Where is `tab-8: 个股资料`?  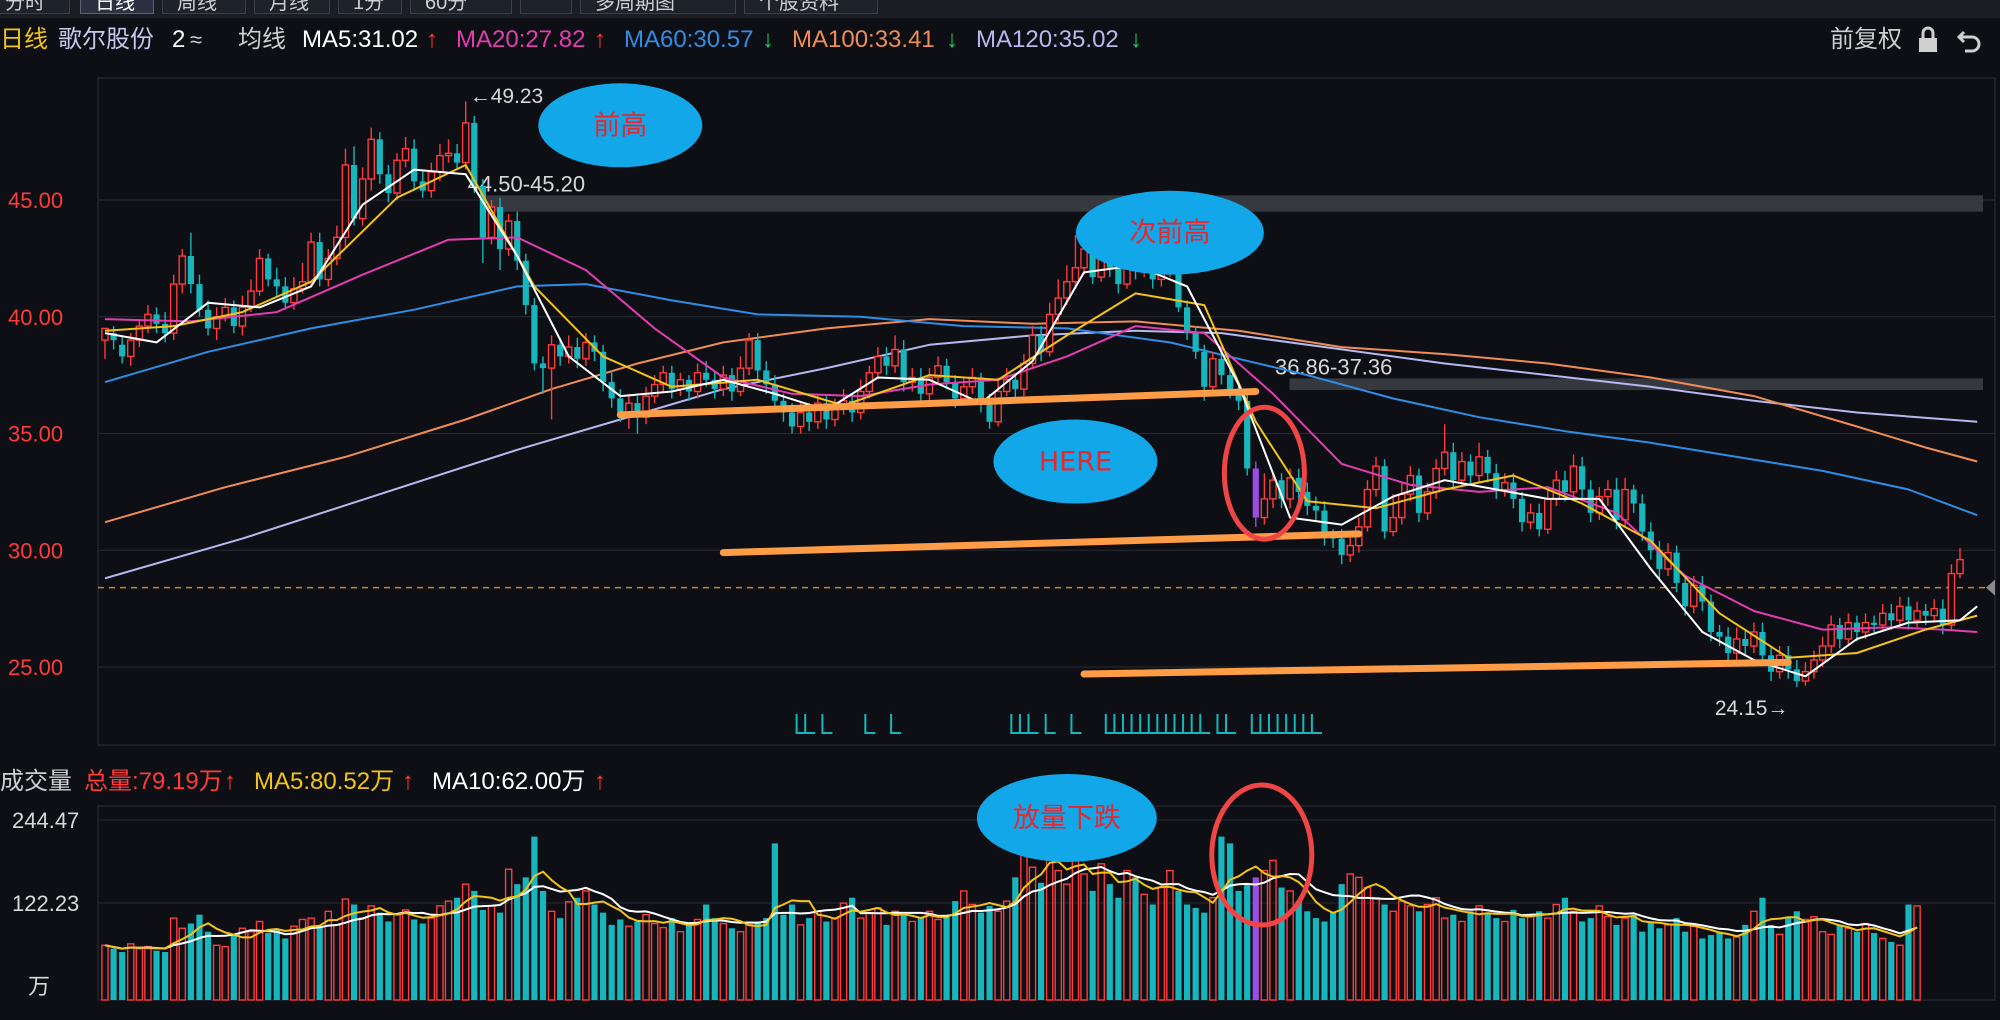 tab-8: 个股资料 is located at coordinates (811, 7).